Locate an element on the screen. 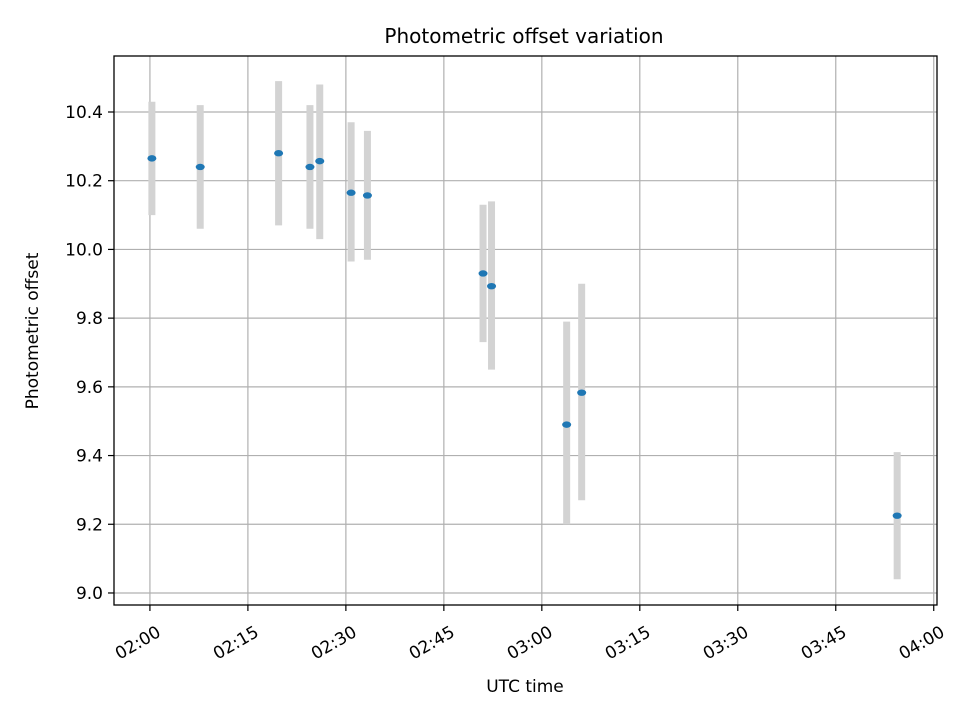 This screenshot has width=960, height=720. x-tick-label: 02:15 is located at coordinates (236, 643).